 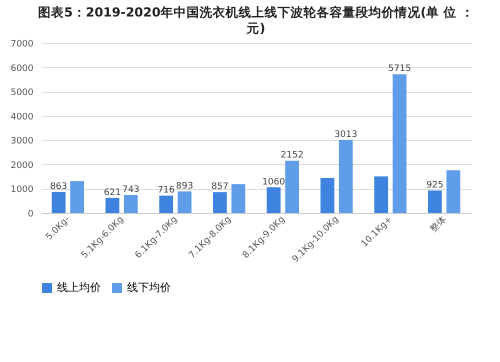 What do you see at coordinates (346, 135) in the screenshot?
I see `data-label: 3013` at bounding box center [346, 135].